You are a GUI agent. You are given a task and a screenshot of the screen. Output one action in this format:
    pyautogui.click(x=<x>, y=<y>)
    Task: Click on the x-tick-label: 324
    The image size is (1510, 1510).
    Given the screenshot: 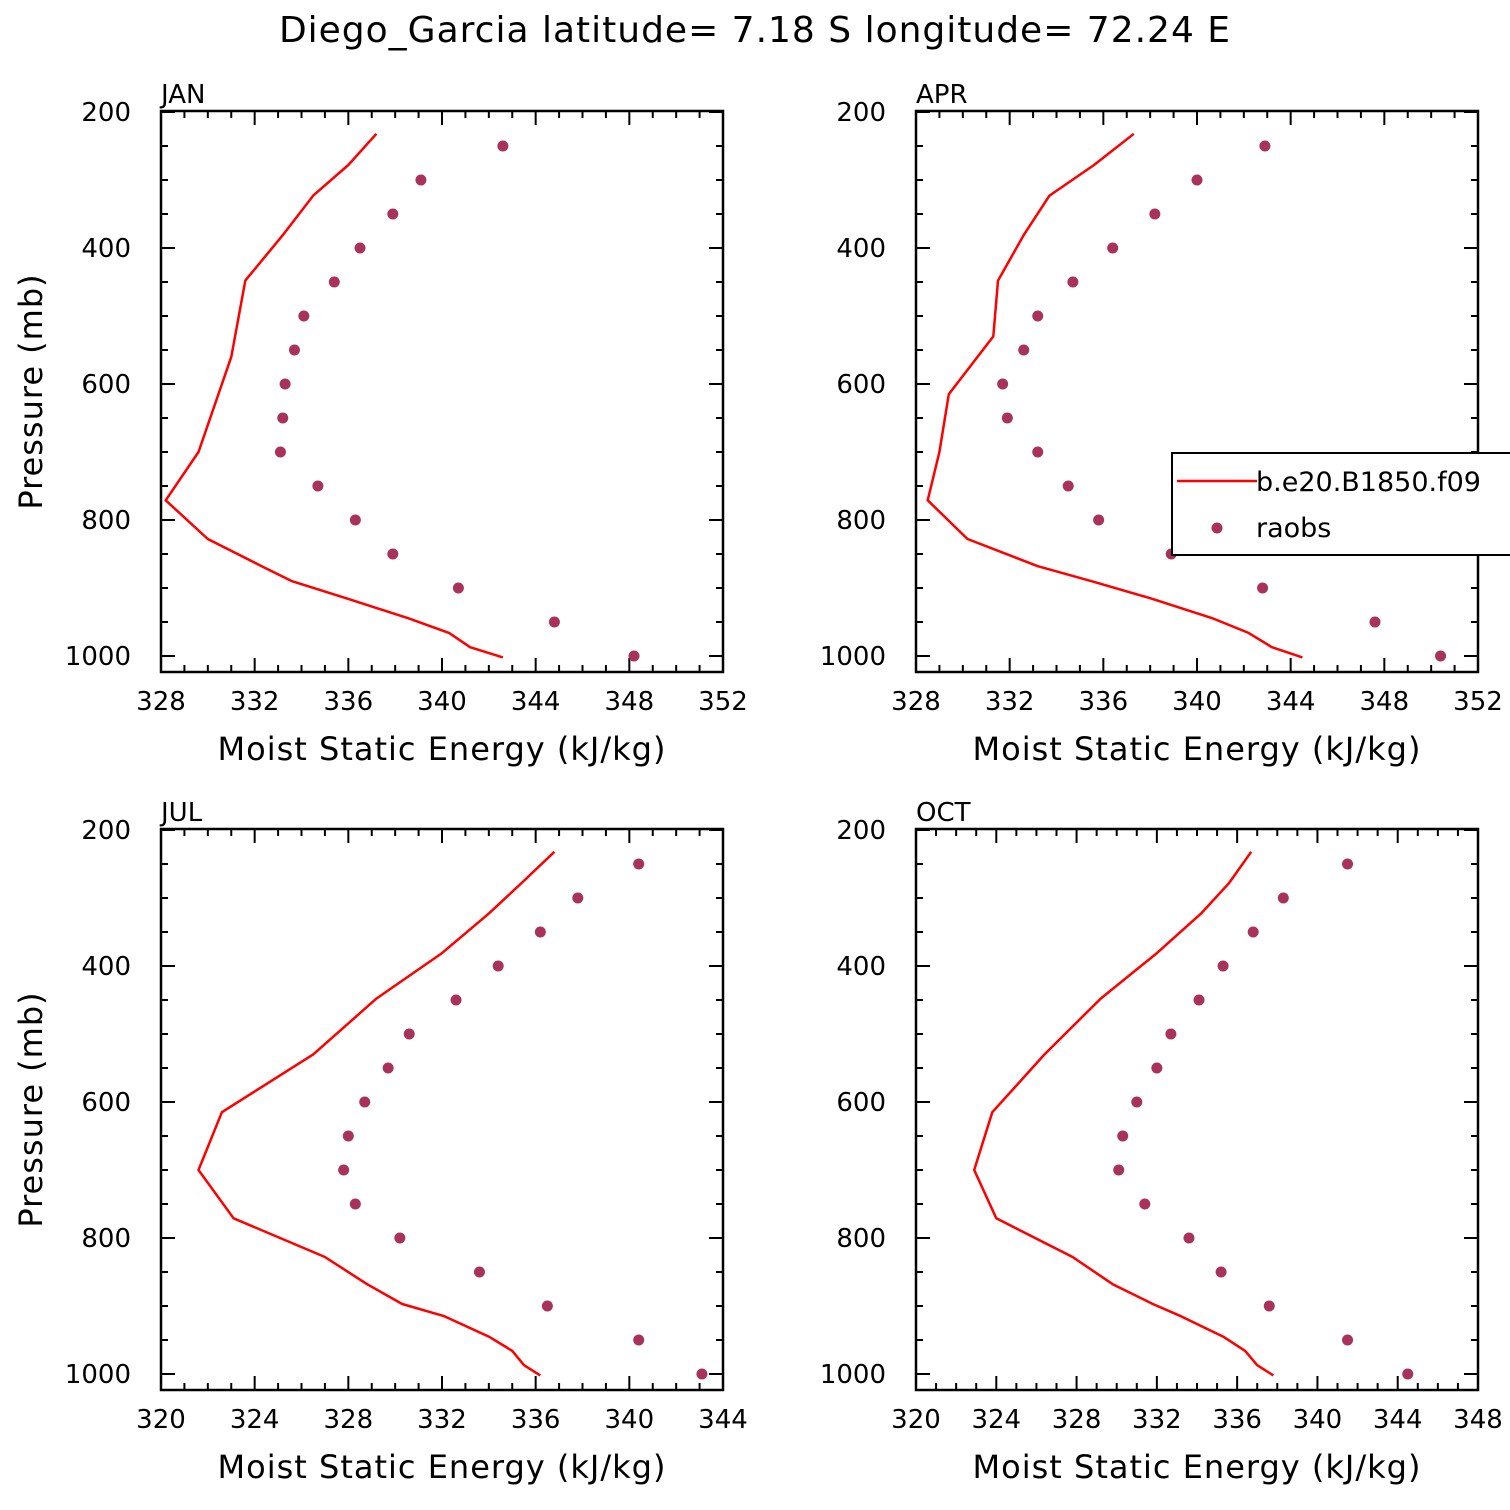 What is the action you would take?
    pyautogui.click(x=996, y=1420)
    